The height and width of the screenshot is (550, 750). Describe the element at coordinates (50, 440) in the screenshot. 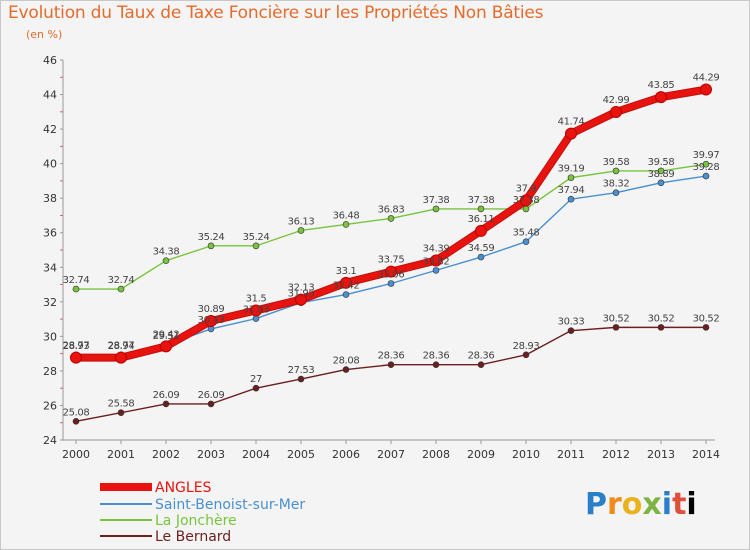

I see `y-tick-label: 24` at that location.